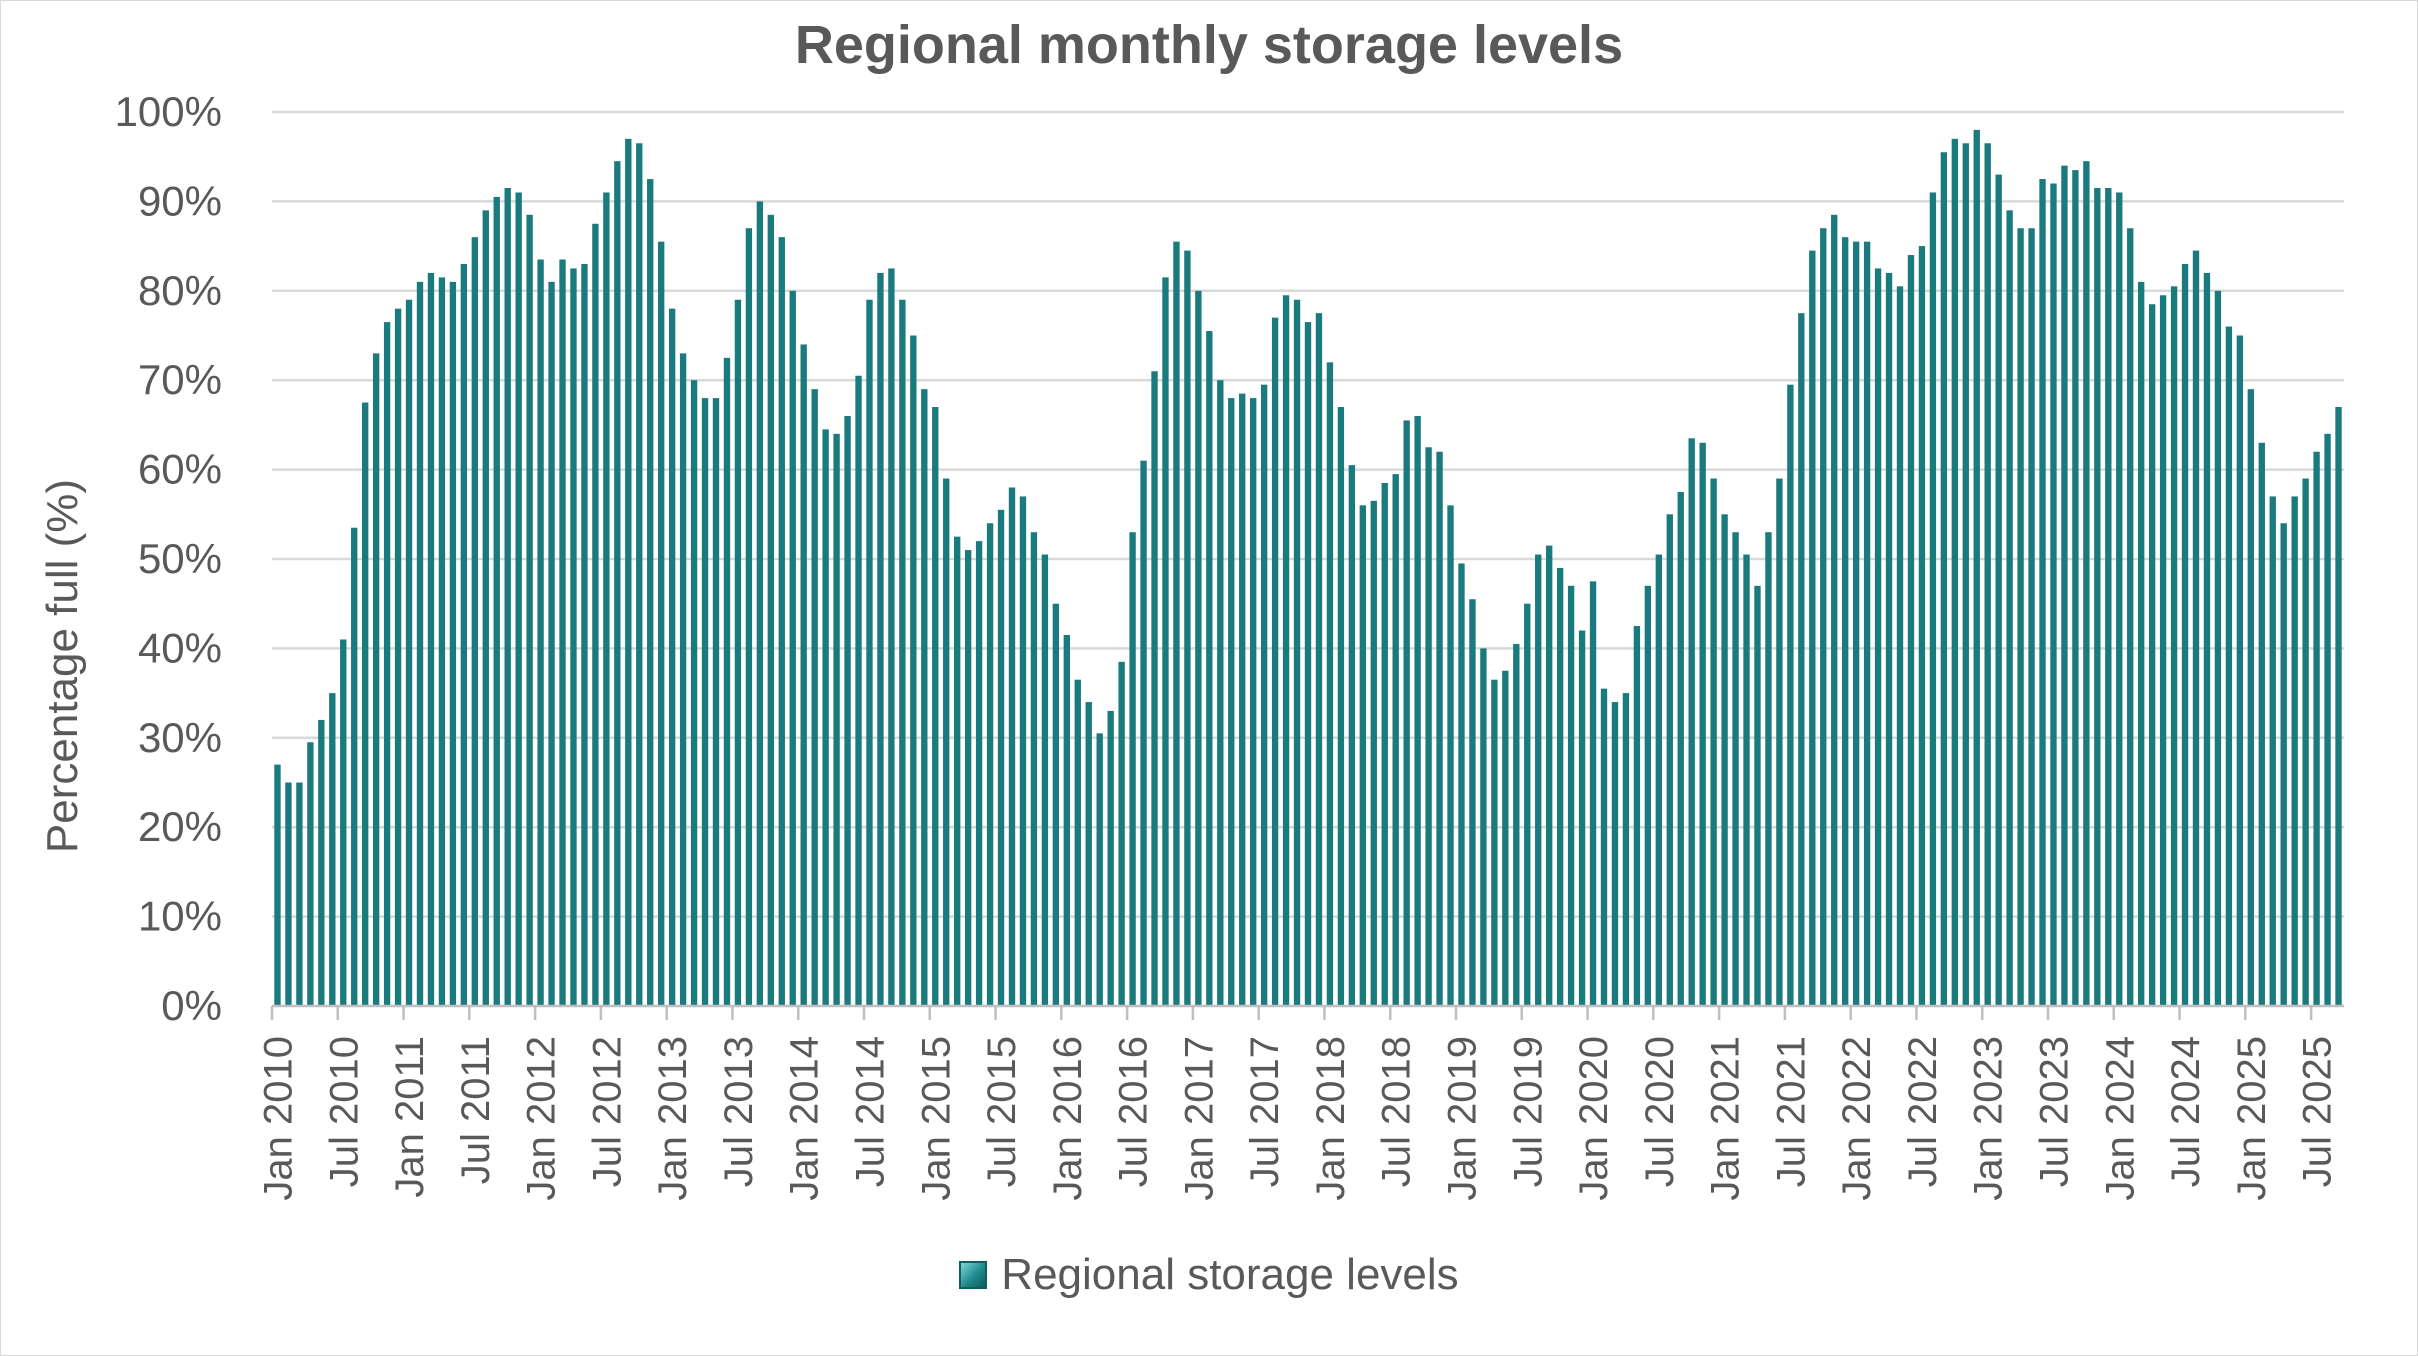  I want to click on x-tick-label: Jul 2016, so click(1134, 1111).